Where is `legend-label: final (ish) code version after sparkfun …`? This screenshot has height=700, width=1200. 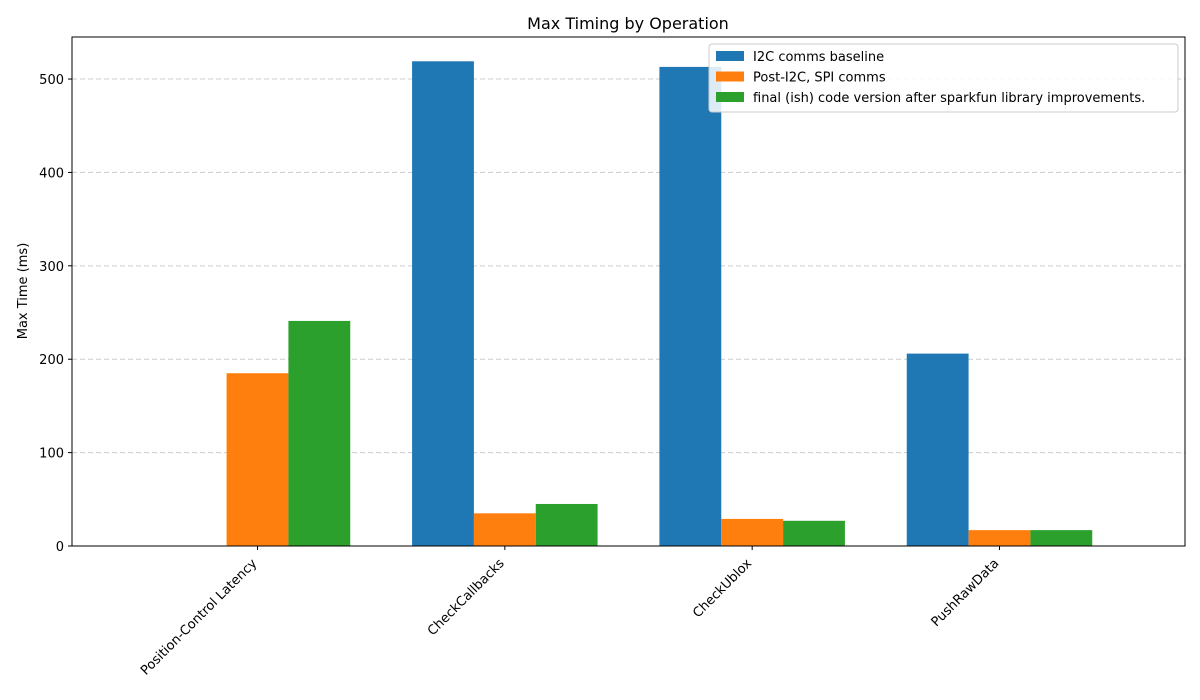
legend-label: final (ish) code version after sparkfun … is located at coordinates (949, 98).